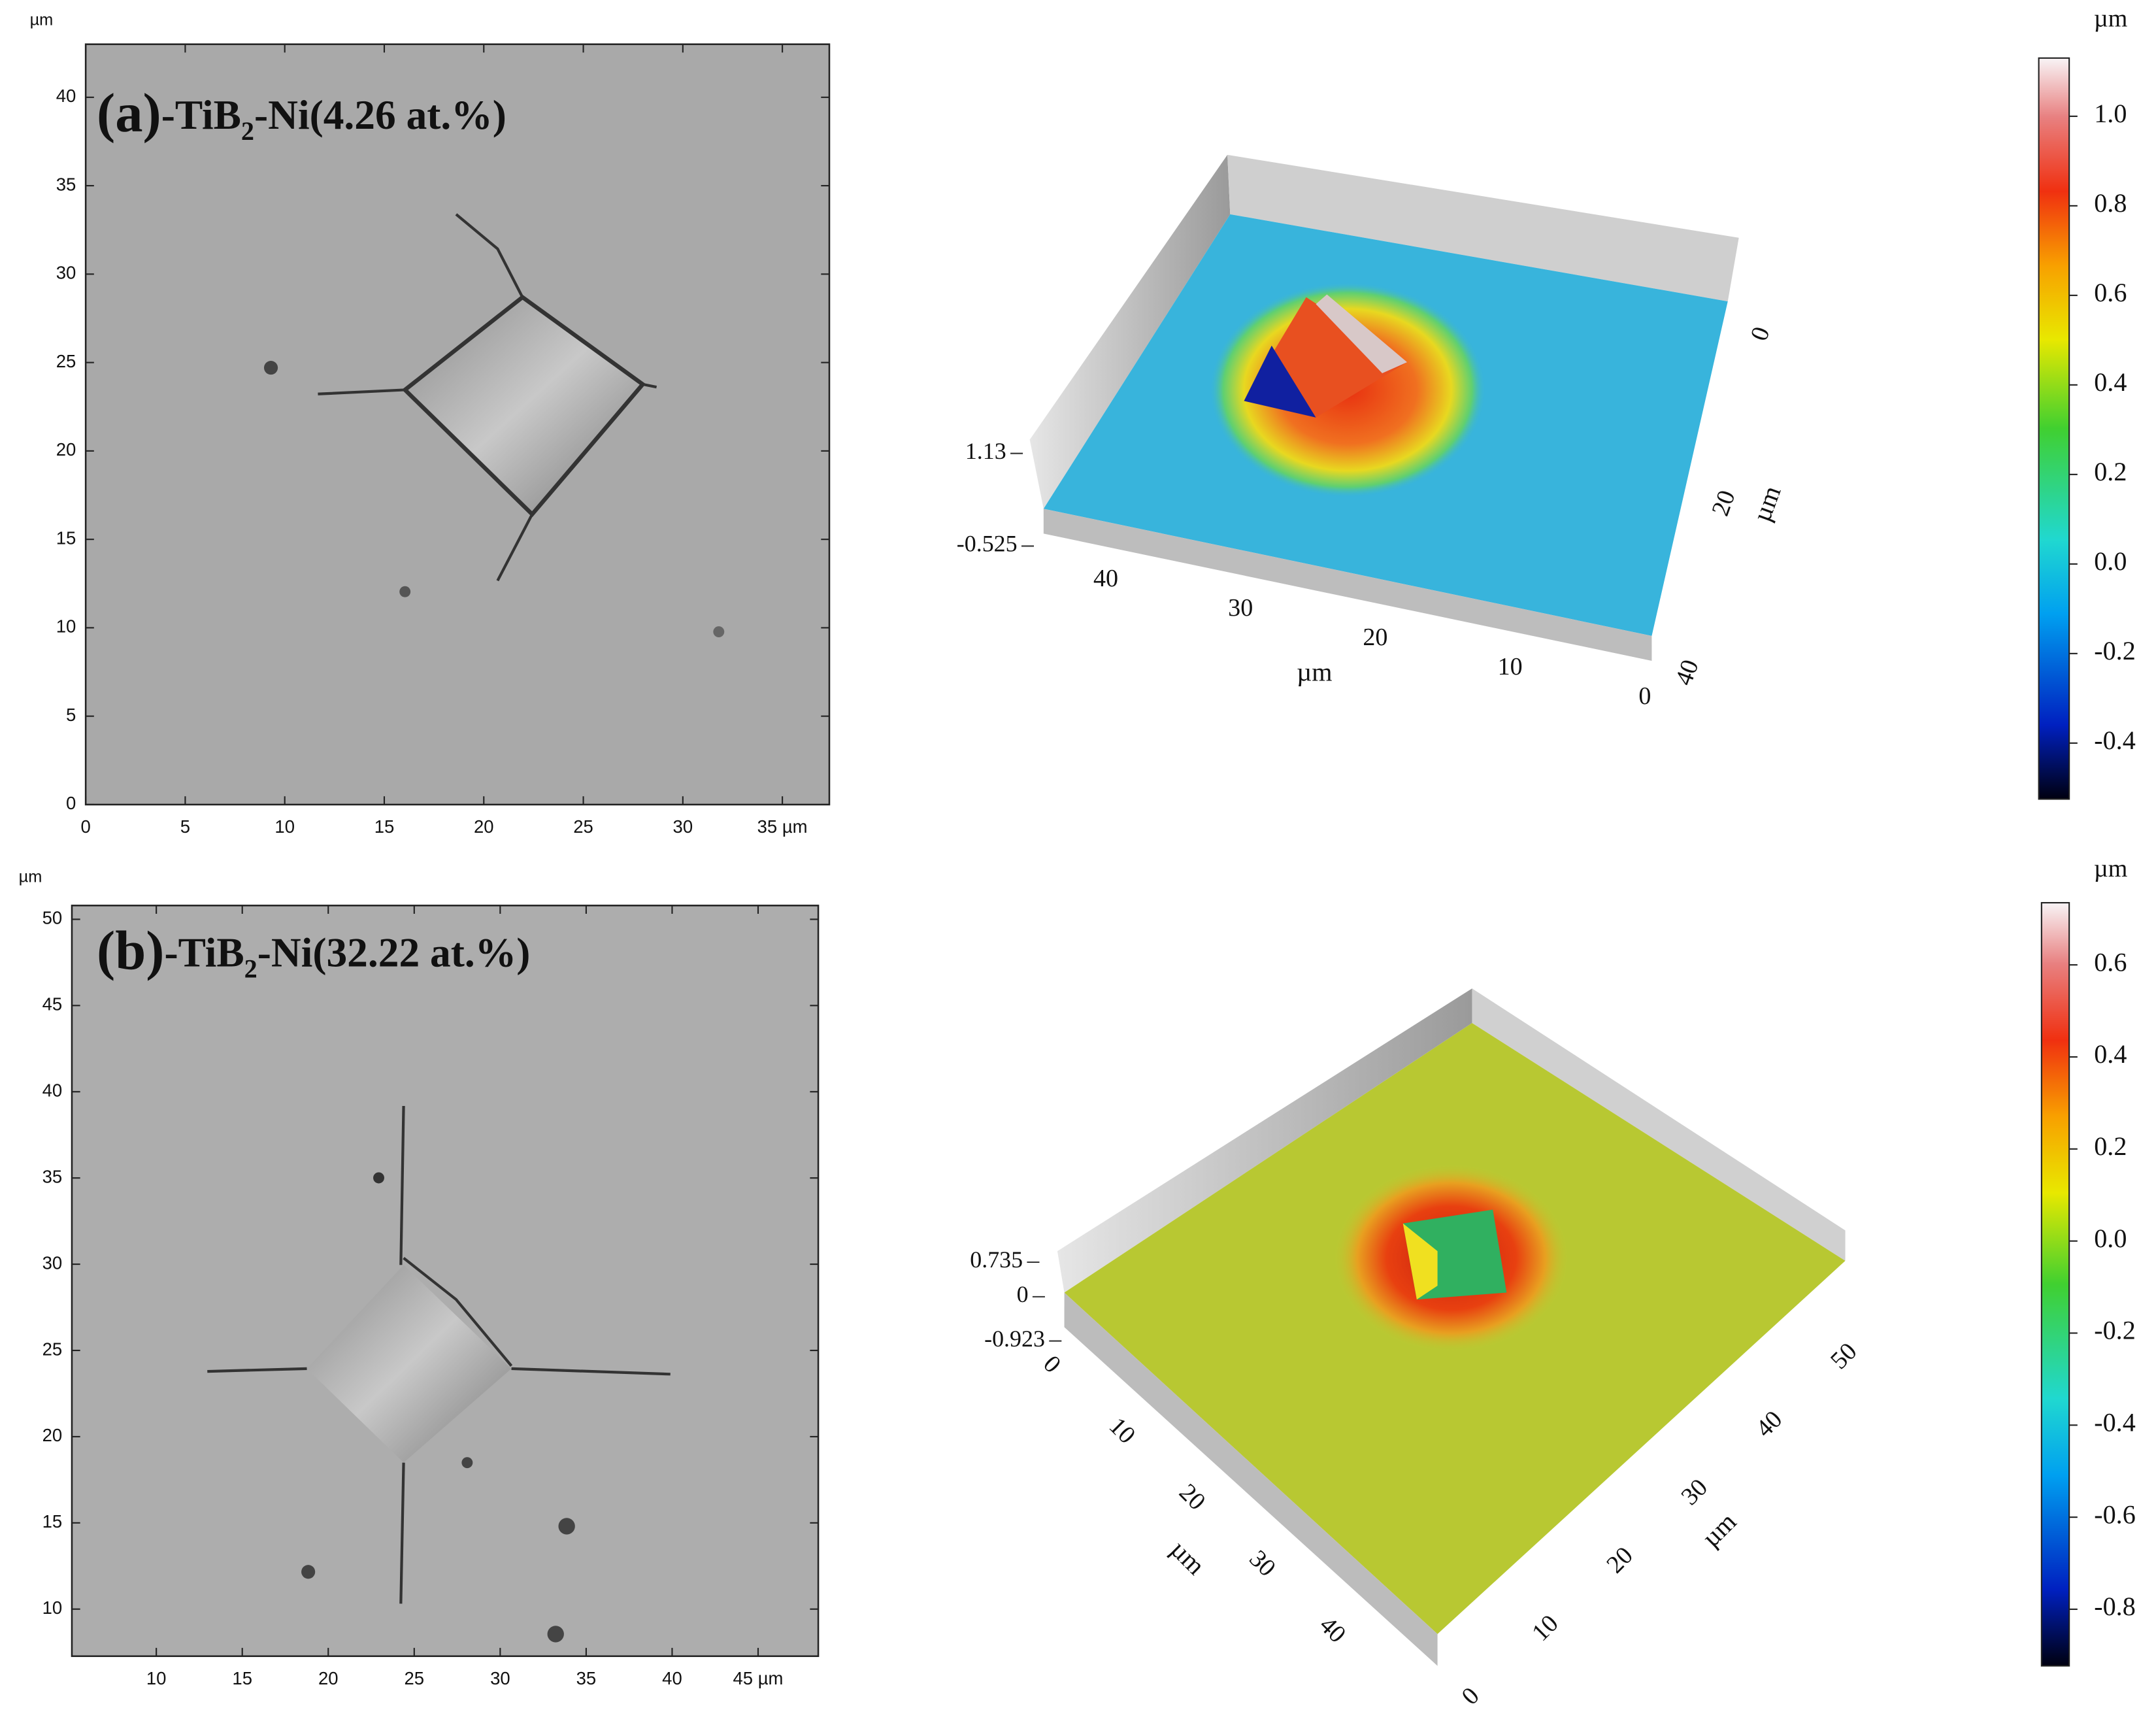 The height and width of the screenshot is (1723, 2156). What do you see at coordinates (996, 1259) in the screenshot?
I see `z-tick-label: 0.735` at bounding box center [996, 1259].